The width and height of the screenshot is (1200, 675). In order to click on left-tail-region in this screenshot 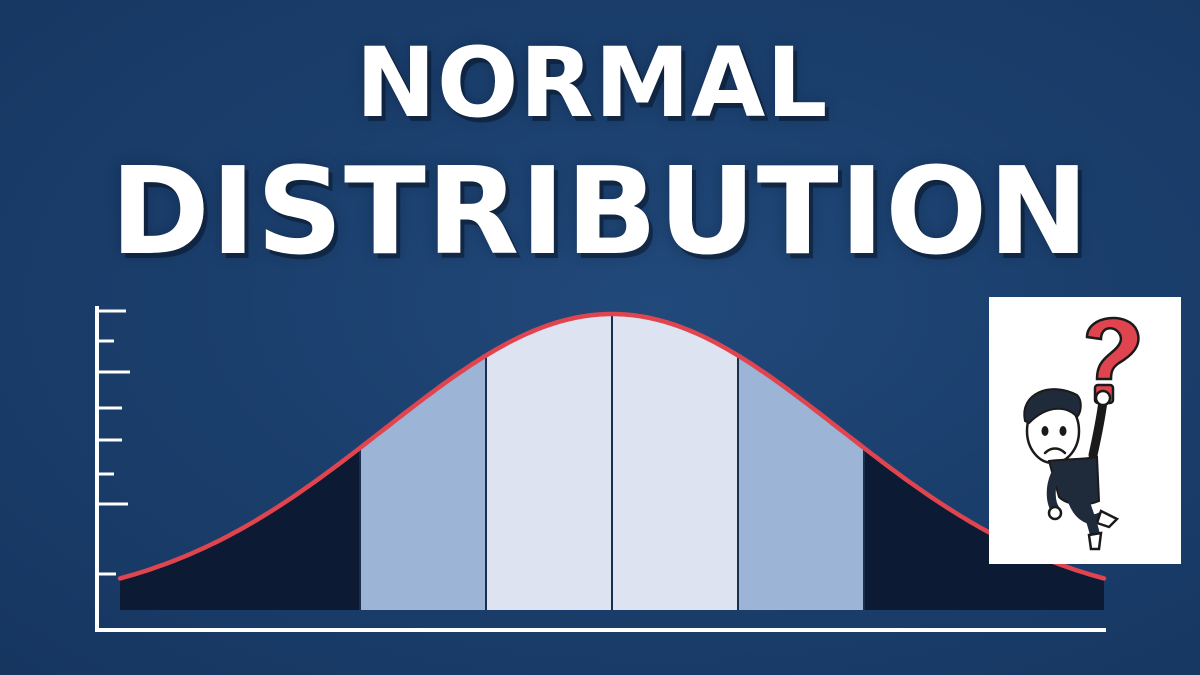, I will do `click(240, 462)`.